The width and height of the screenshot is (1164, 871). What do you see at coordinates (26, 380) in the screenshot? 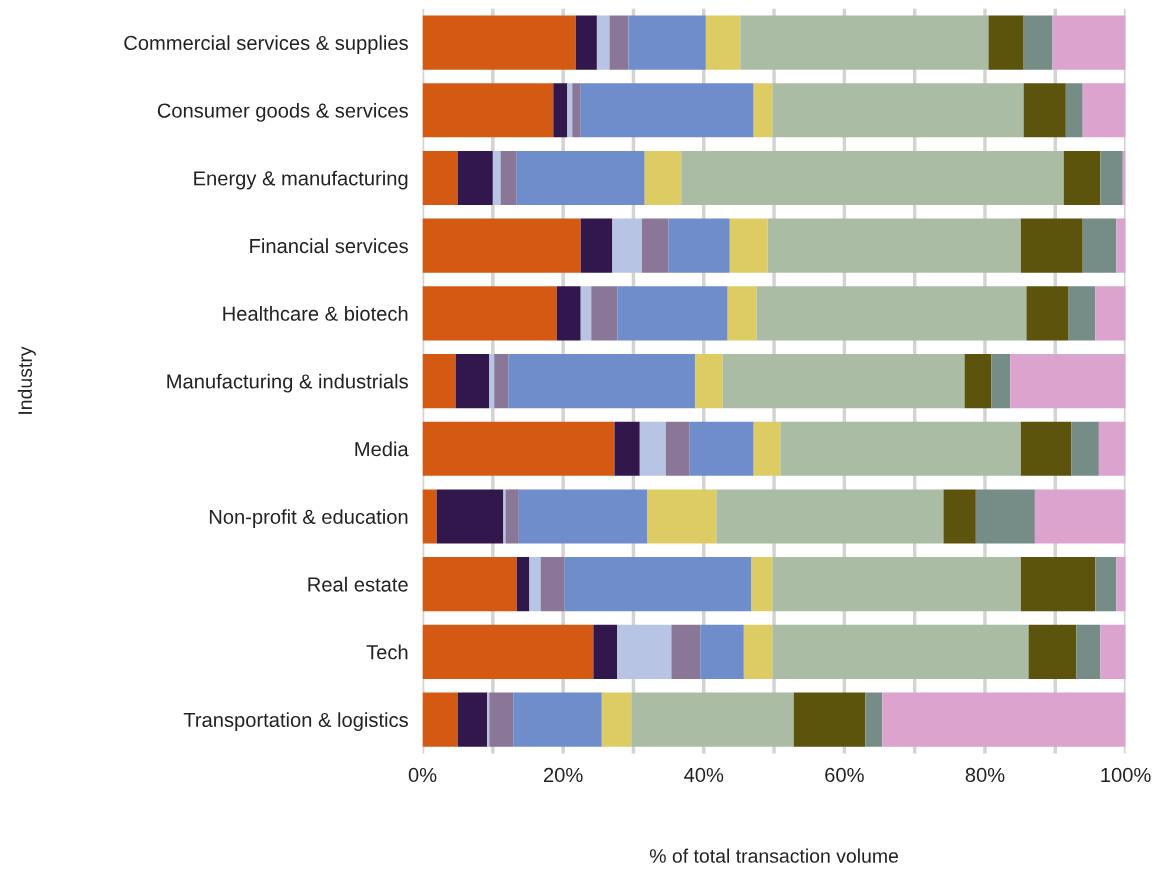
I see `y-axis-title: Industry` at bounding box center [26, 380].